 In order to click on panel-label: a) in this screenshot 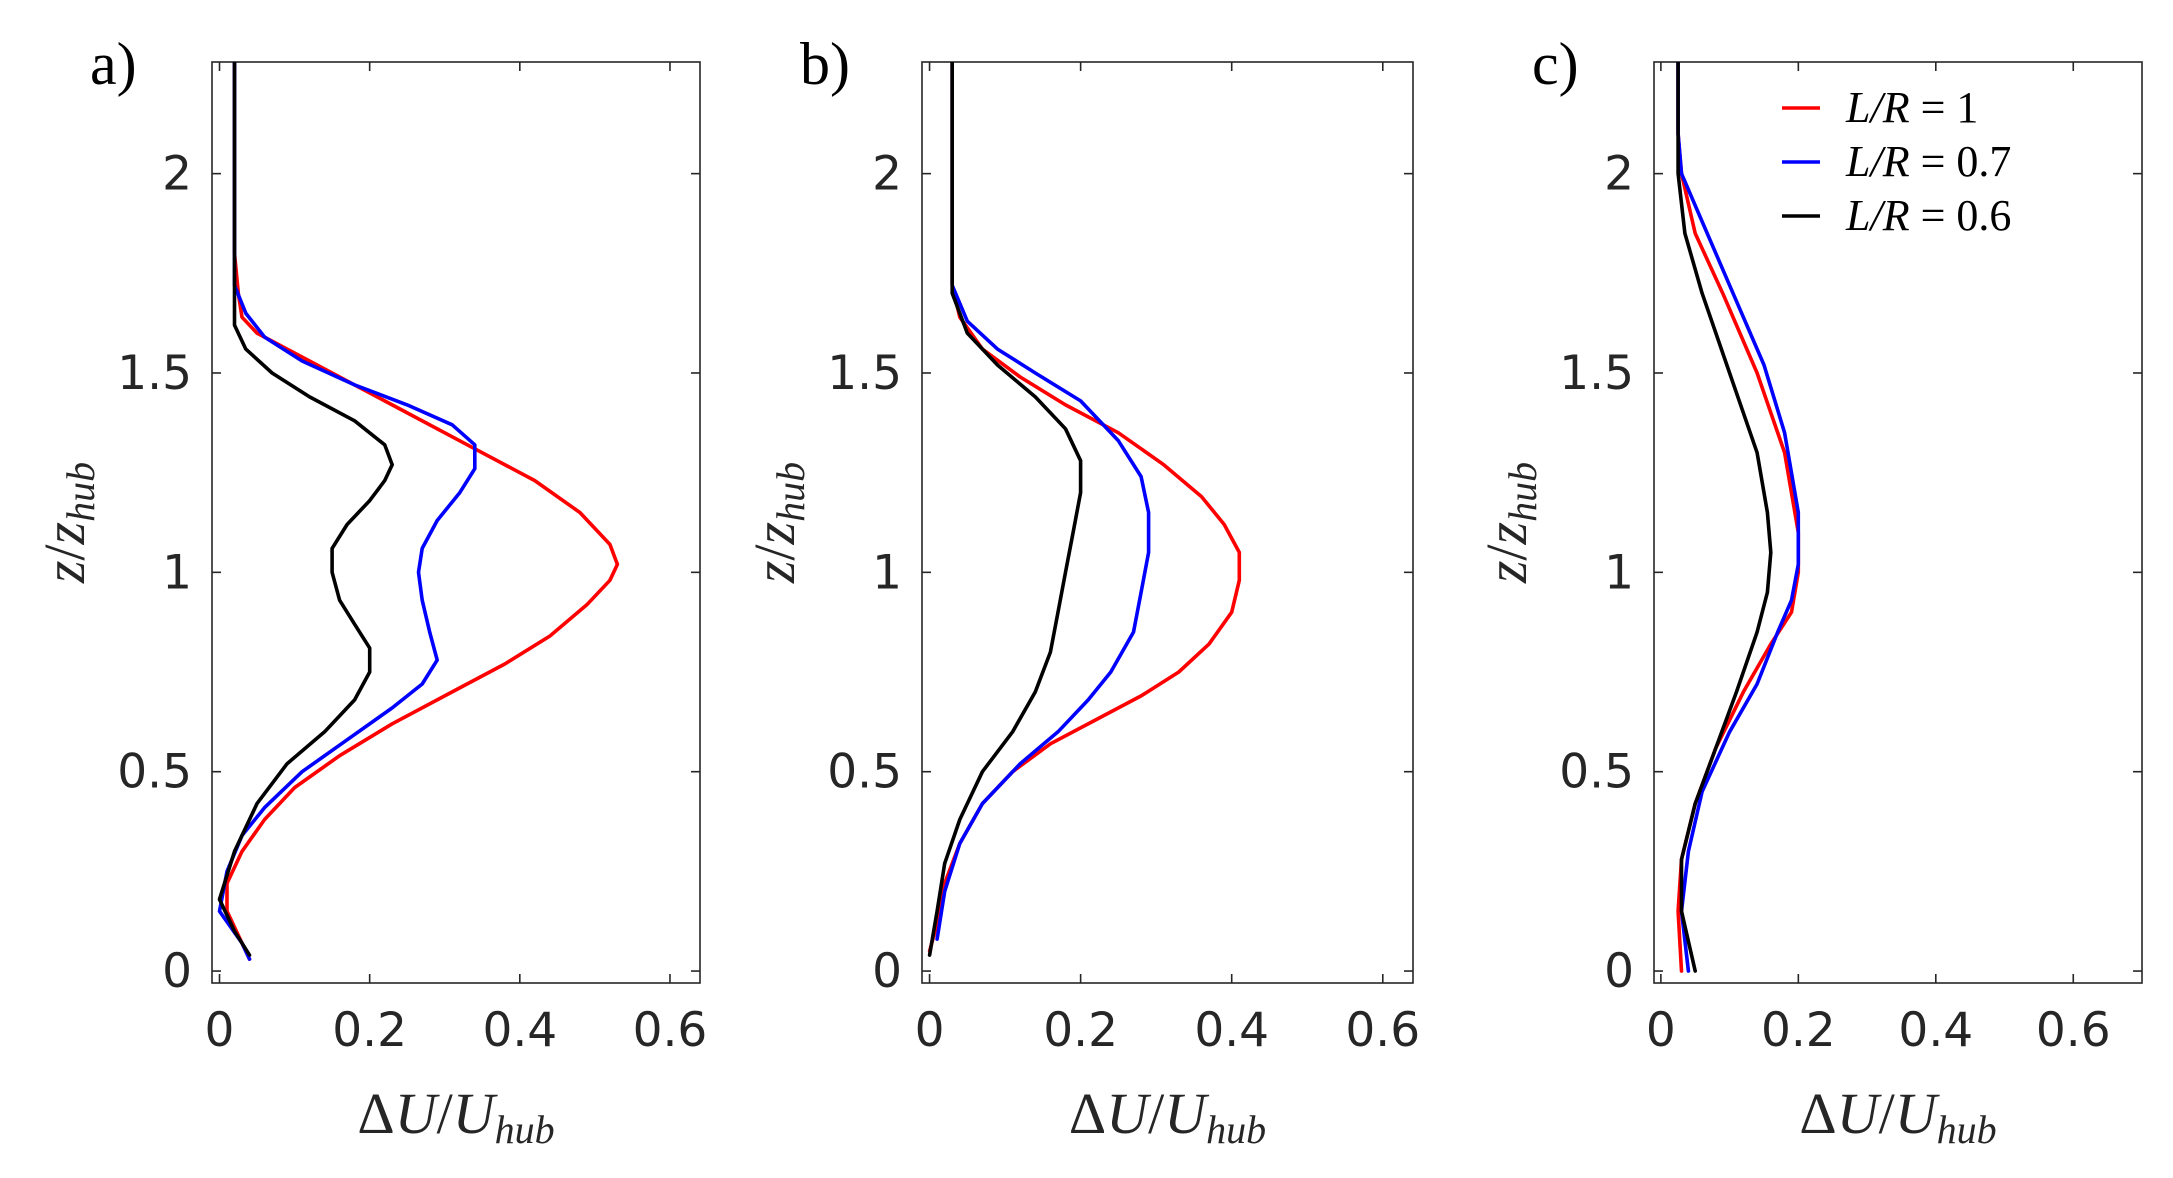, I will do `click(113, 64)`.